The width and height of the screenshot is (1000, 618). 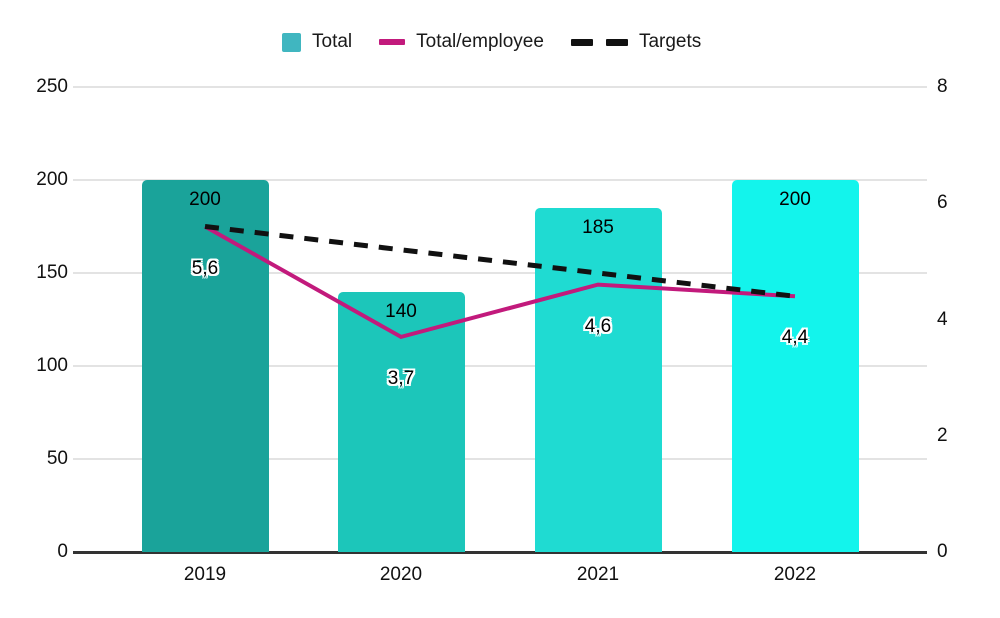 I want to click on left-axis-tick-label: 200, so click(x=52, y=179).